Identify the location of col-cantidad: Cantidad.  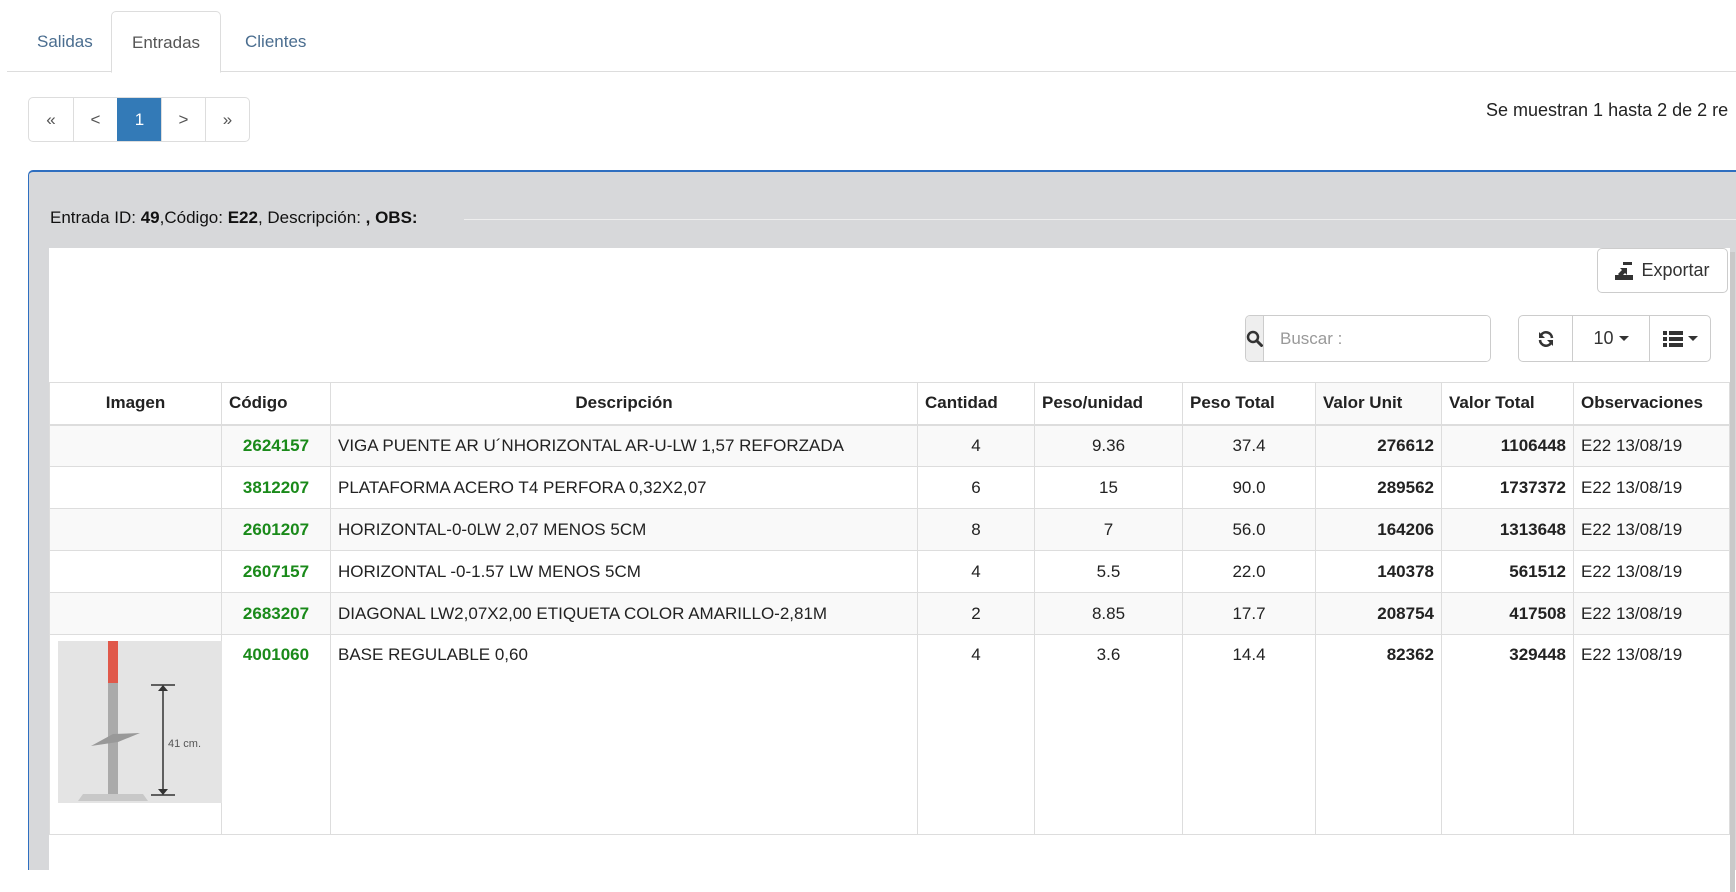
(976, 404).